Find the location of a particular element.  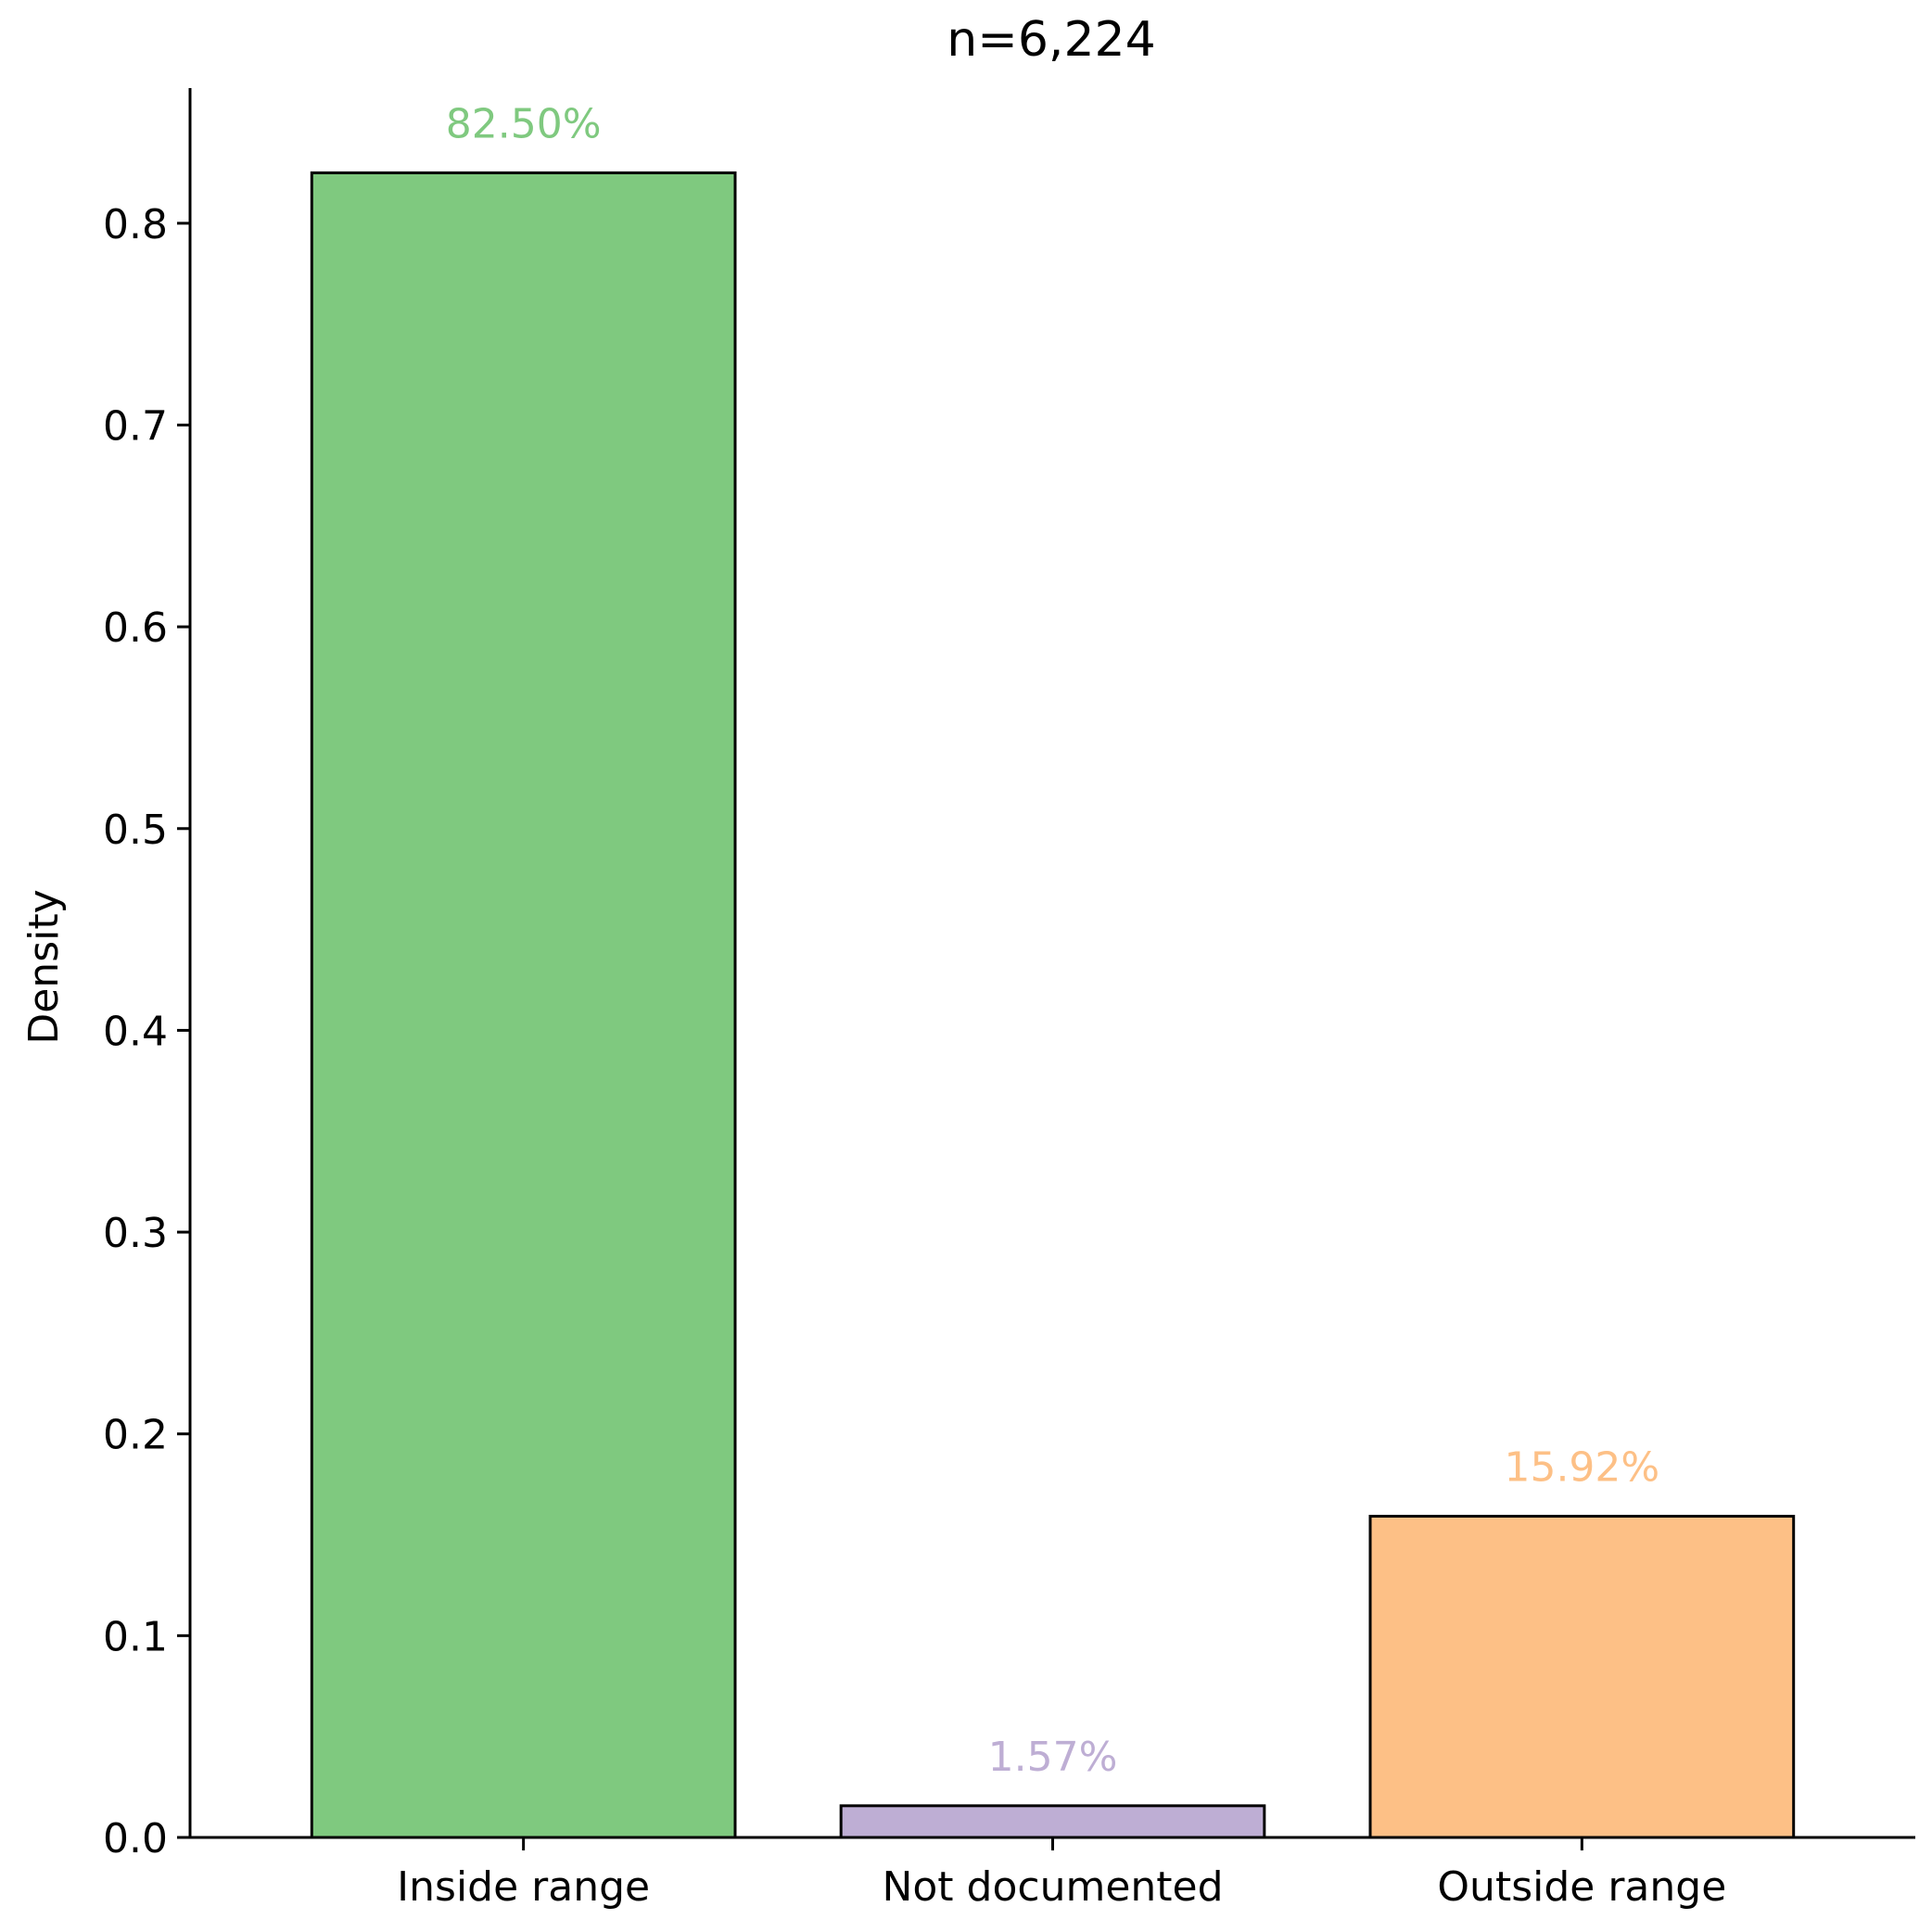

chart-title: n=6,224 is located at coordinates (1051, 40).